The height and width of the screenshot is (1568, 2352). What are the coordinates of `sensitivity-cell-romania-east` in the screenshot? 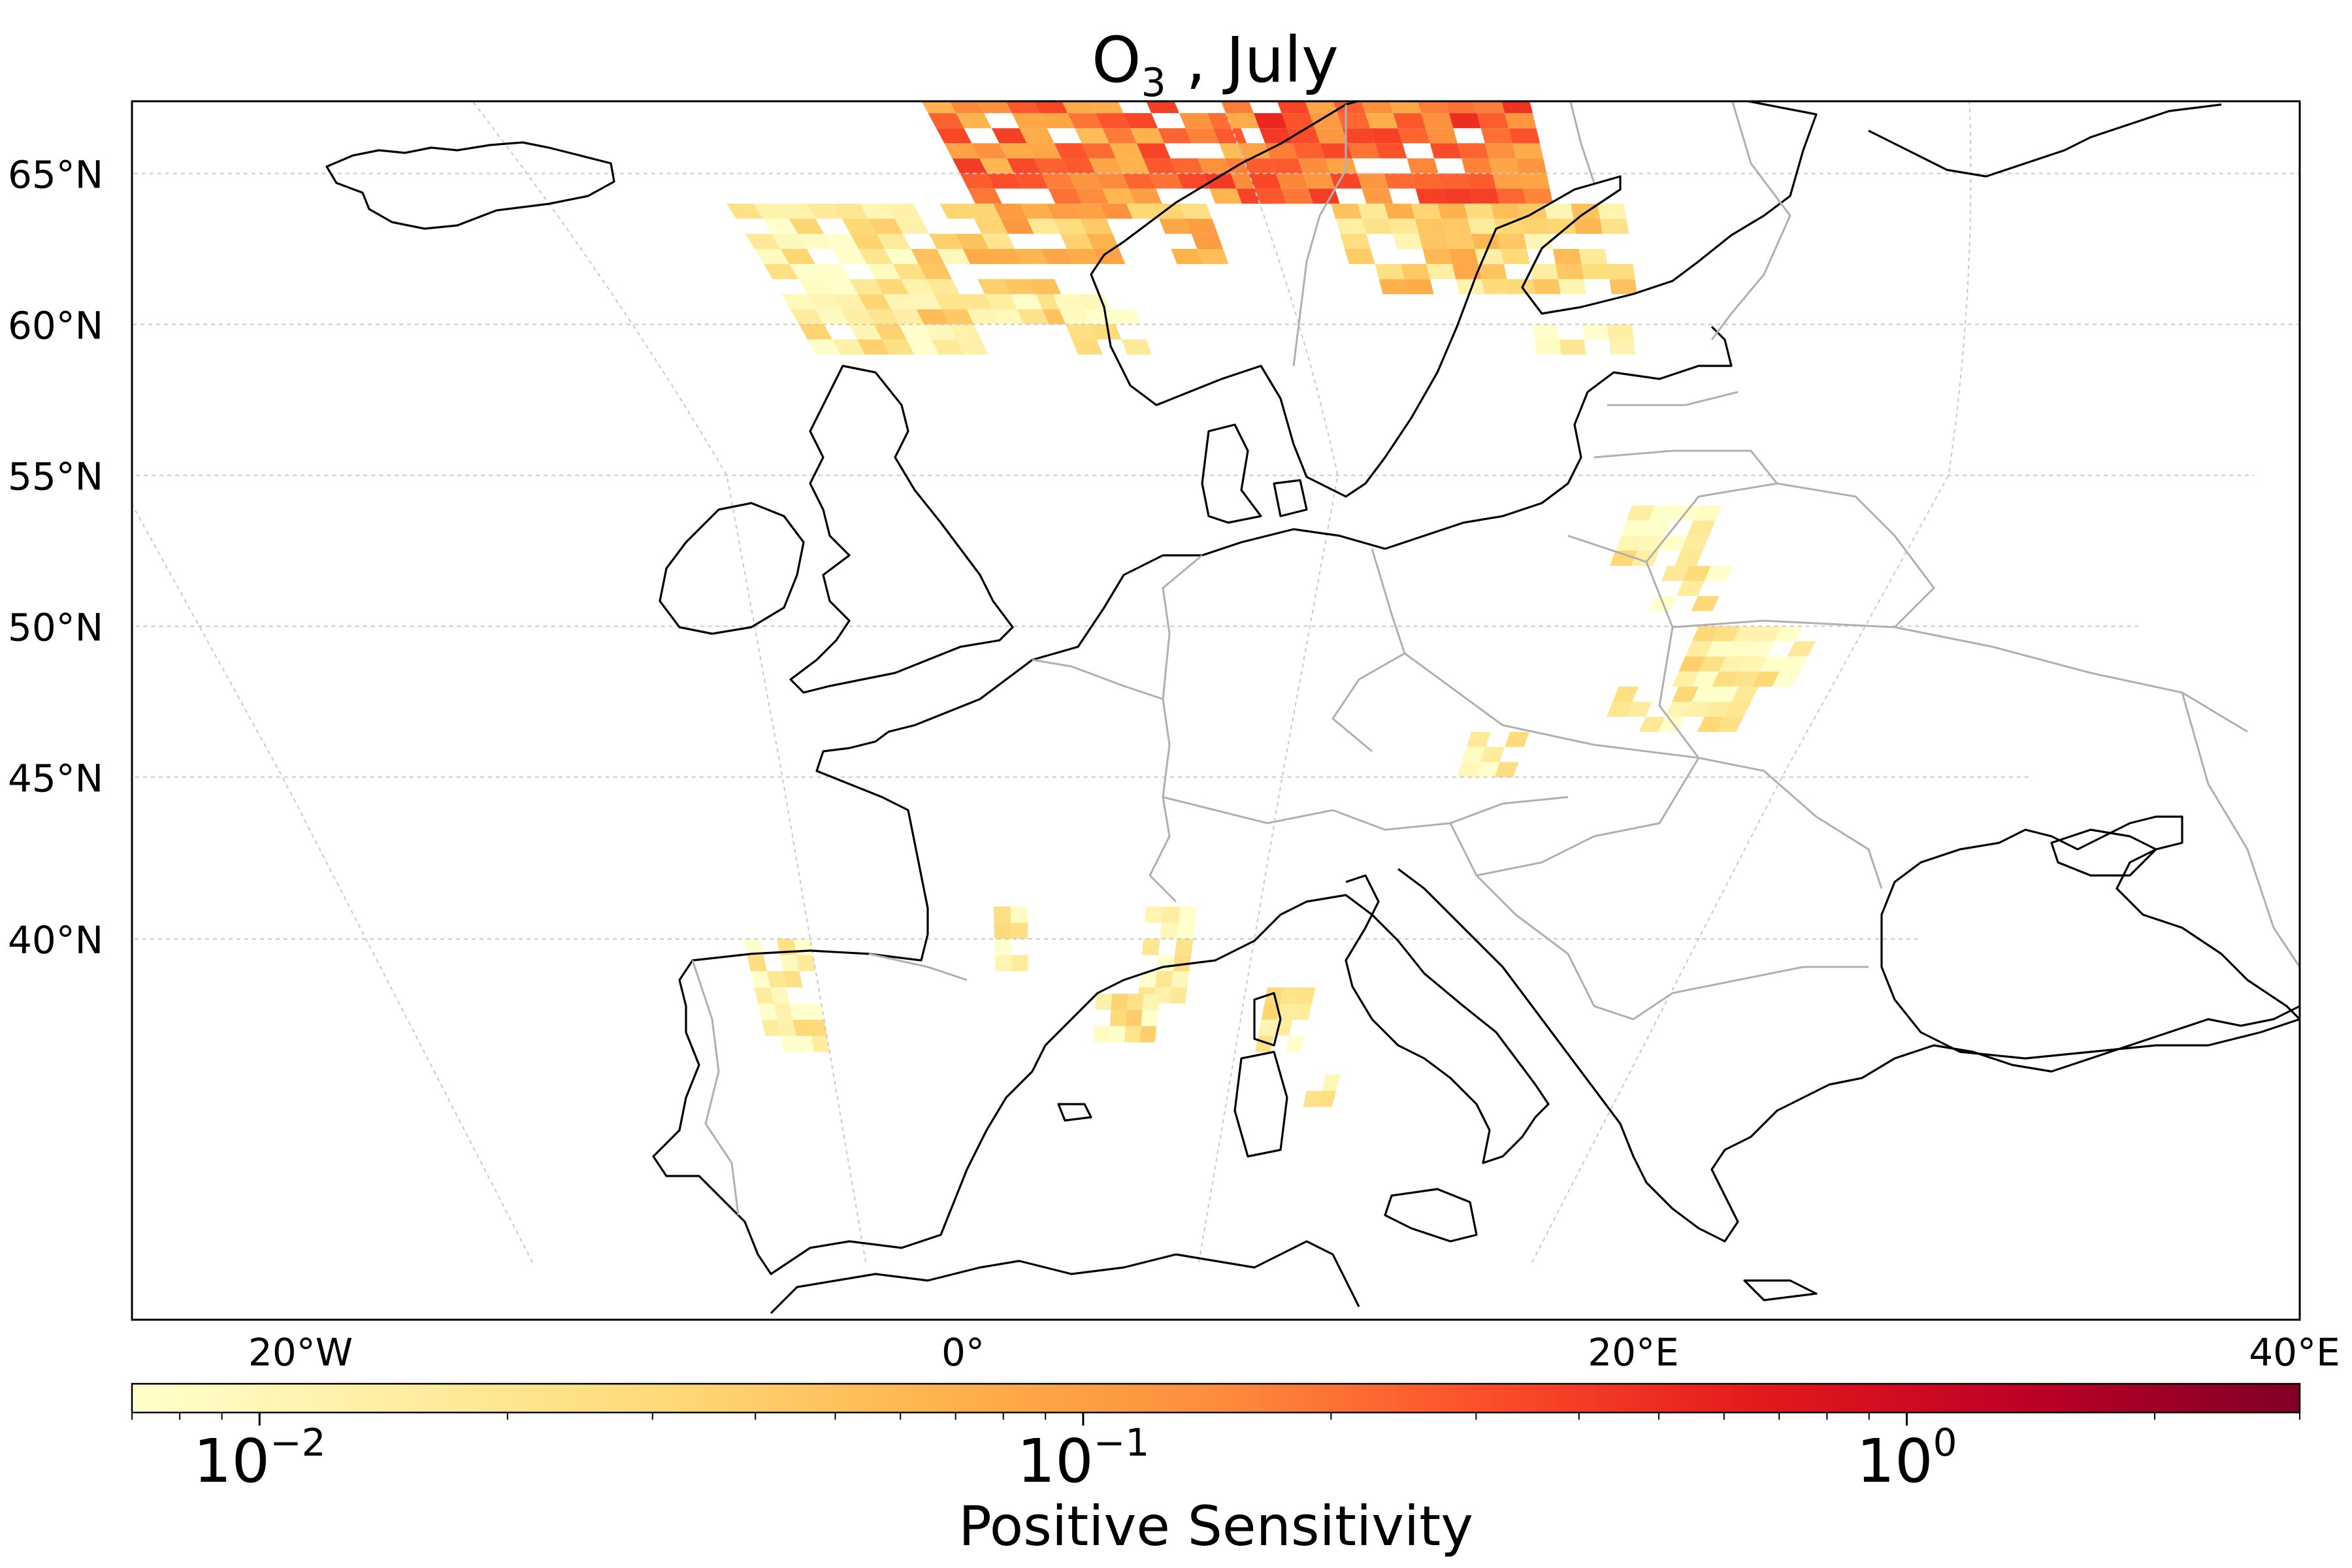 It's located at (1474, 754).